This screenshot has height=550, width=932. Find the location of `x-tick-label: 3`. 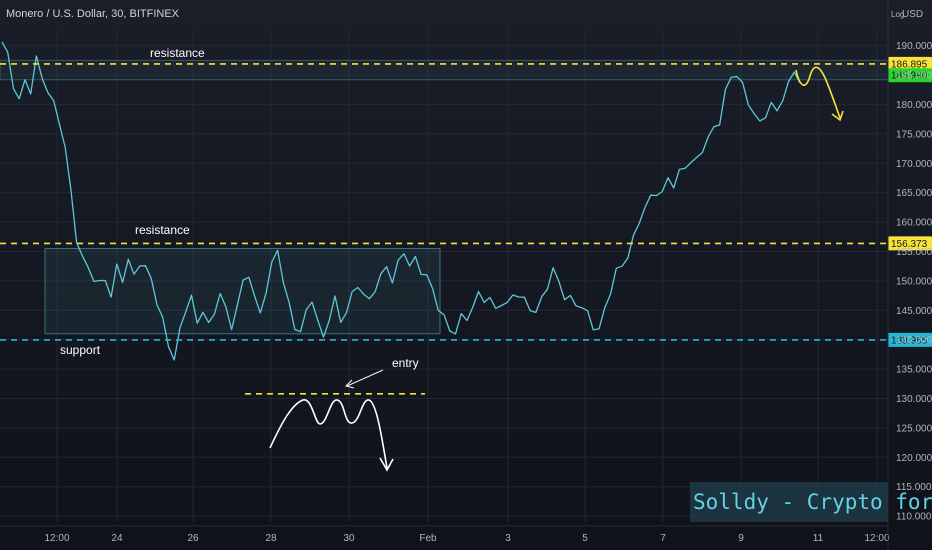

x-tick-label: 3 is located at coordinates (508, 538).